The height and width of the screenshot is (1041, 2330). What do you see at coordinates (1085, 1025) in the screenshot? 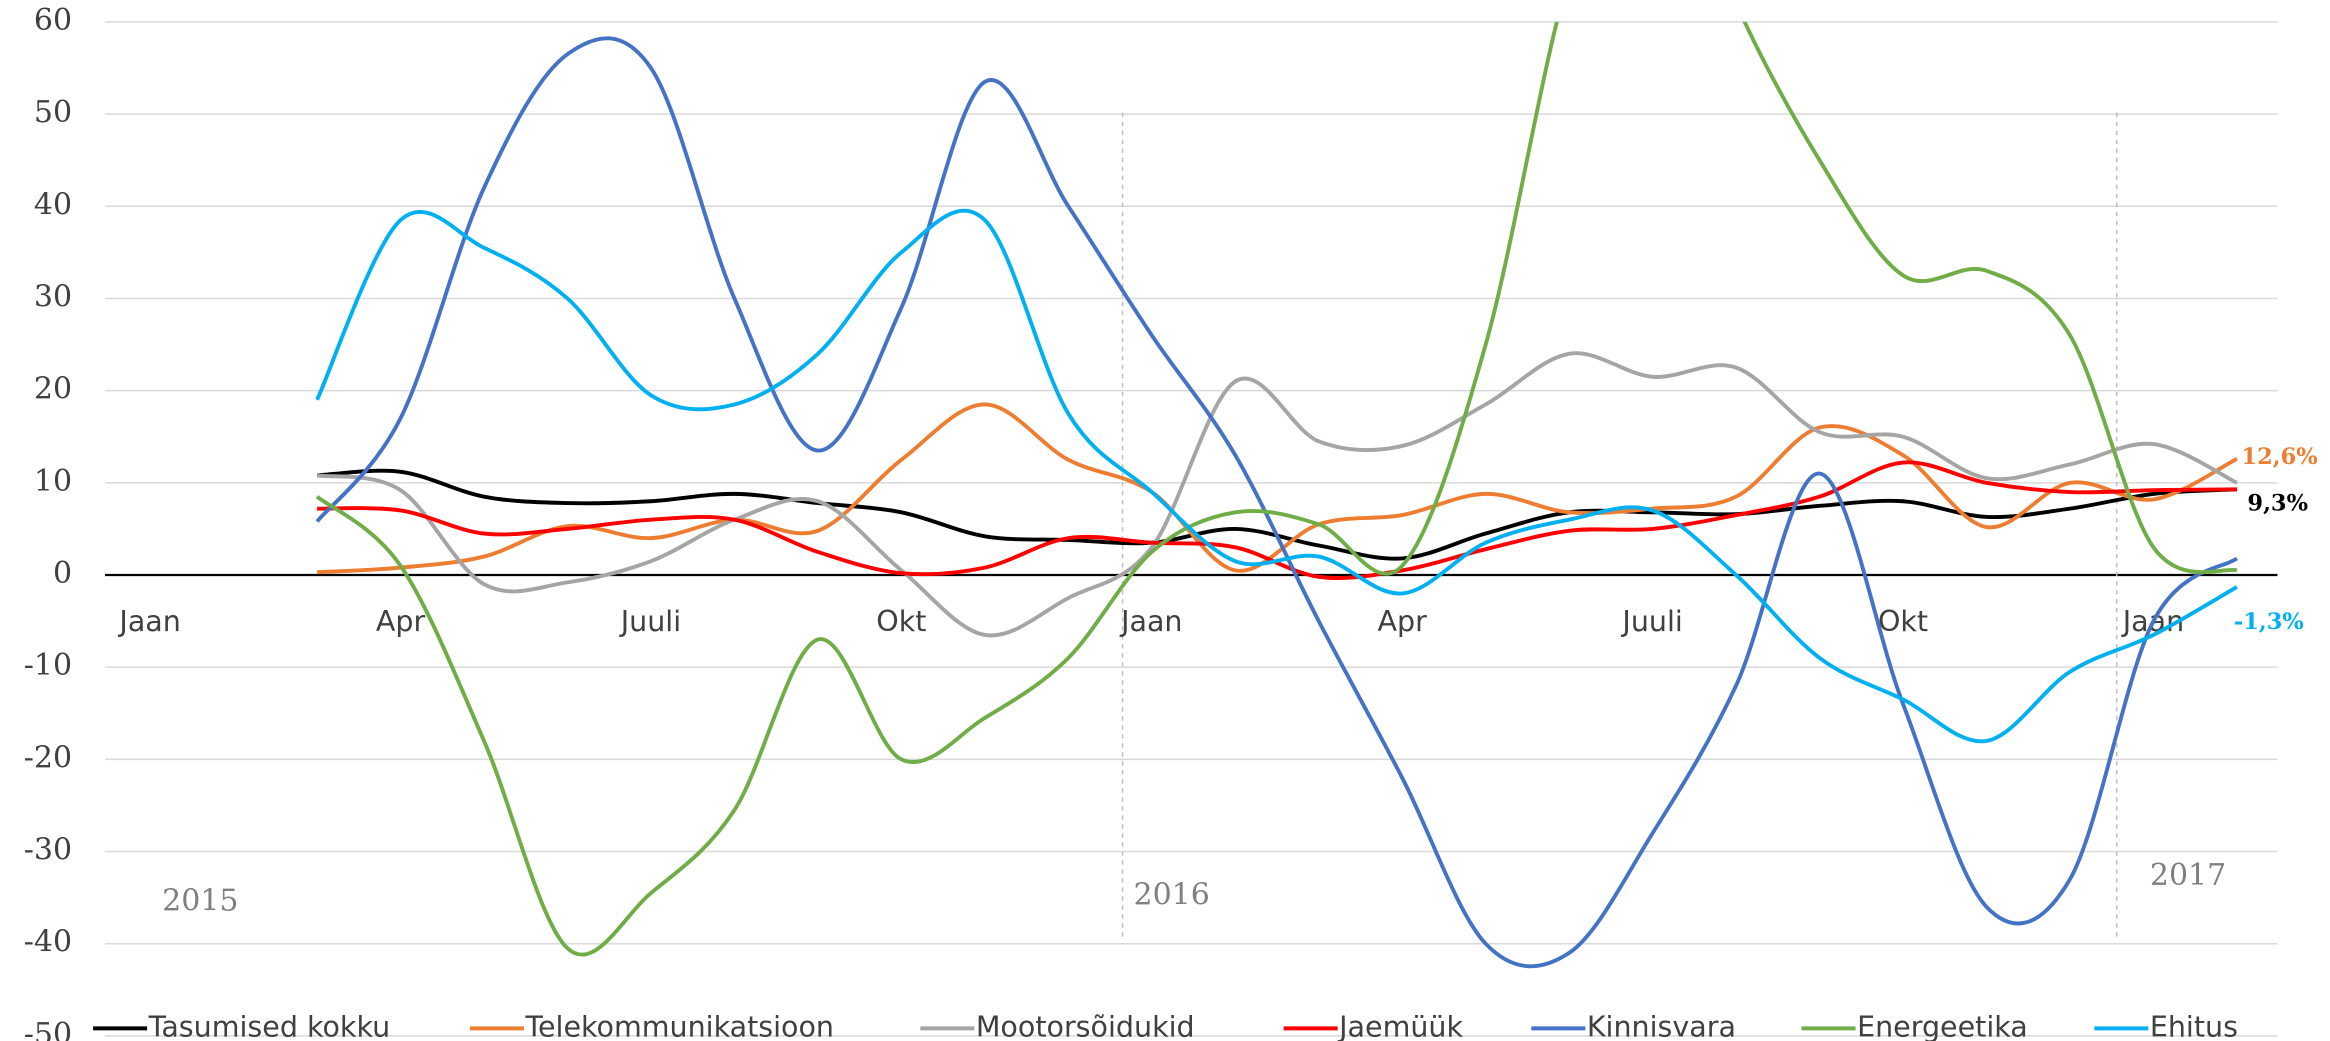
I see `legend-label: Mootorsõidukid` at bounding box center [1085, 1025].